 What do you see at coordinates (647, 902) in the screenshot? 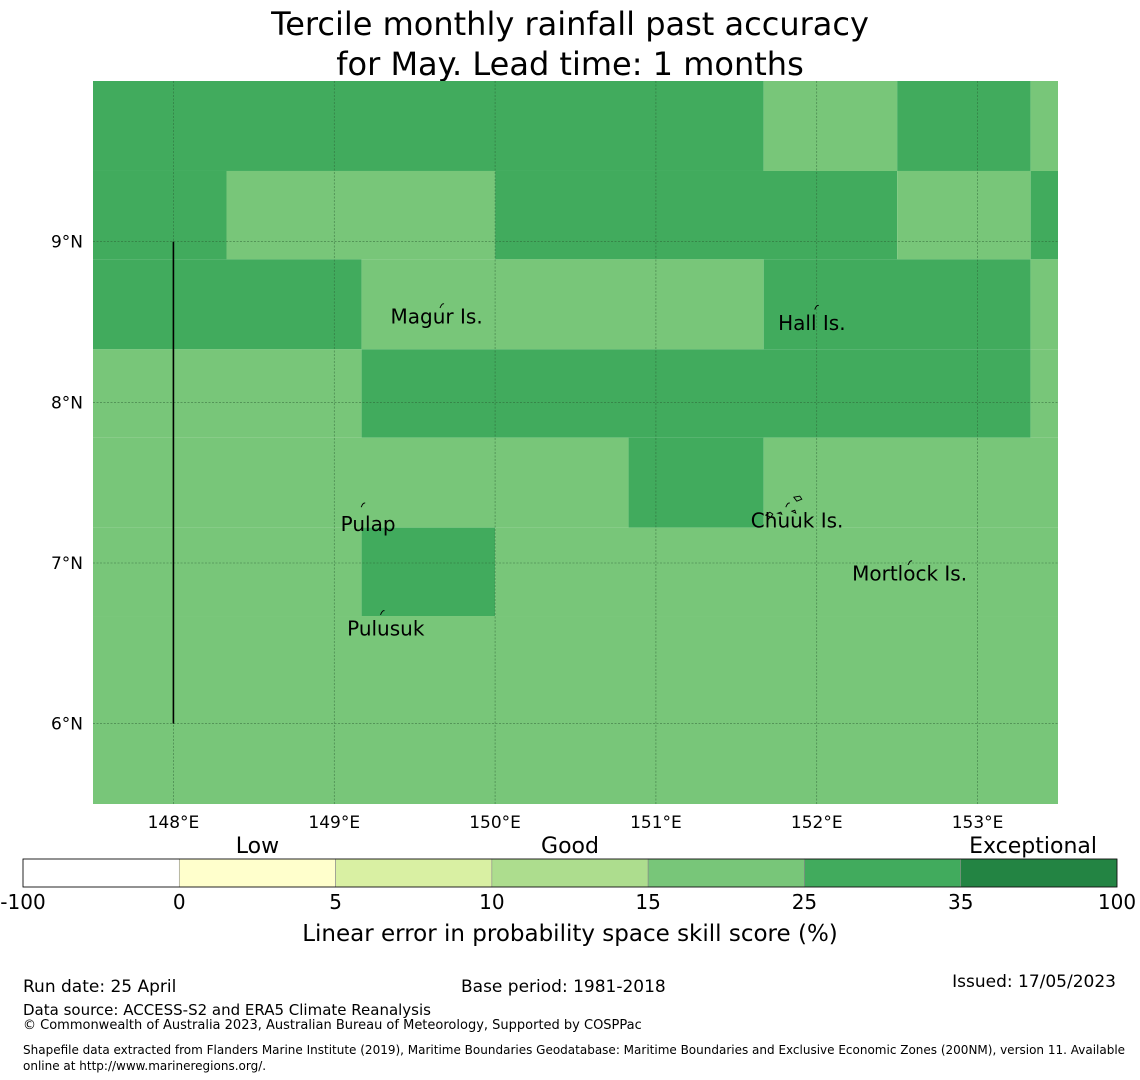
I see `colorbar-tick-label: 15` at bounding box center [647, 902].